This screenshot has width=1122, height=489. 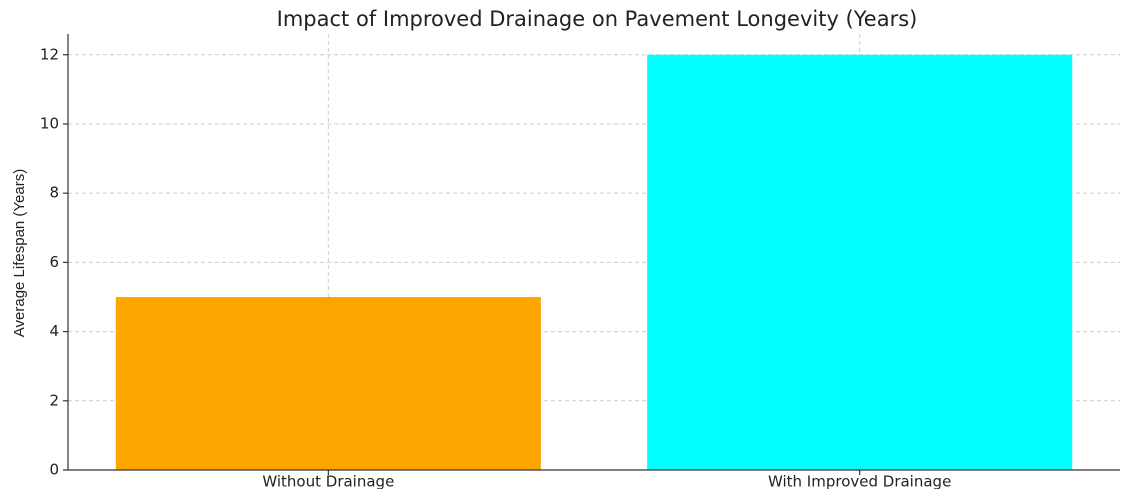 What do you see at coordinates (54, 262) in the screenshot?
I see `y-tick-label: 6` at bounding box center [54, 262].